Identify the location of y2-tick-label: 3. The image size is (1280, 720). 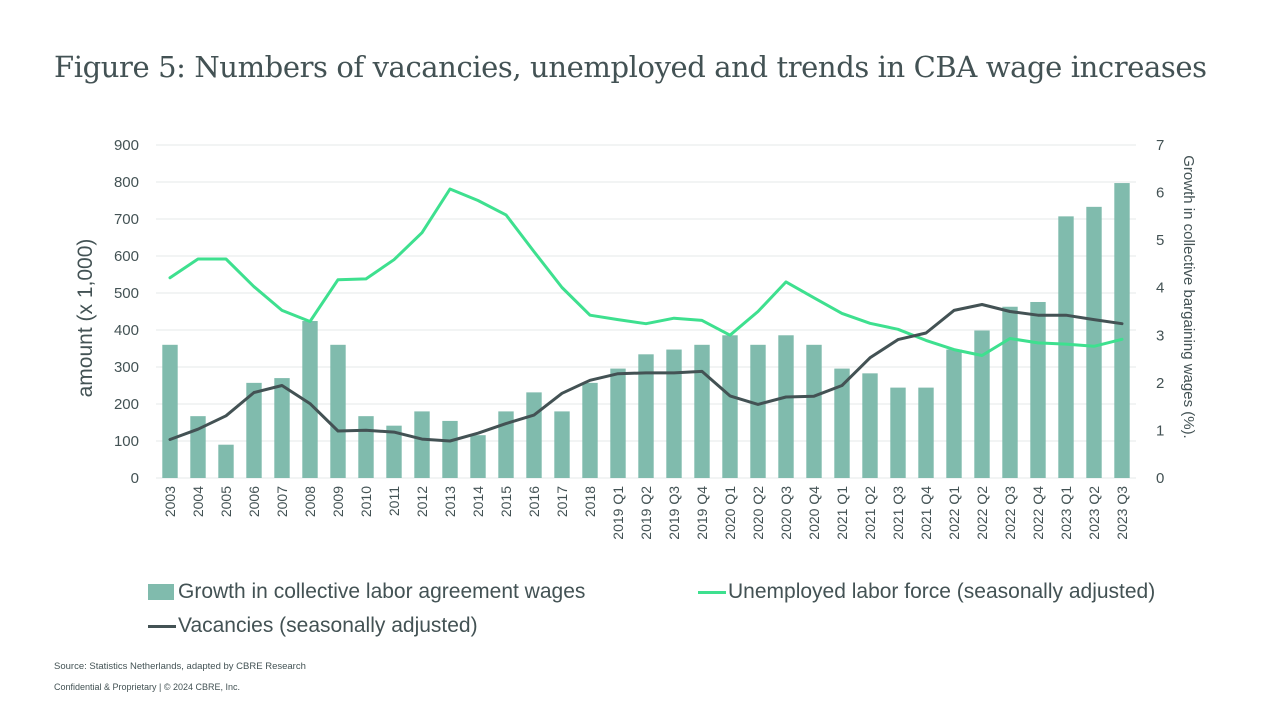
(1160, 335).